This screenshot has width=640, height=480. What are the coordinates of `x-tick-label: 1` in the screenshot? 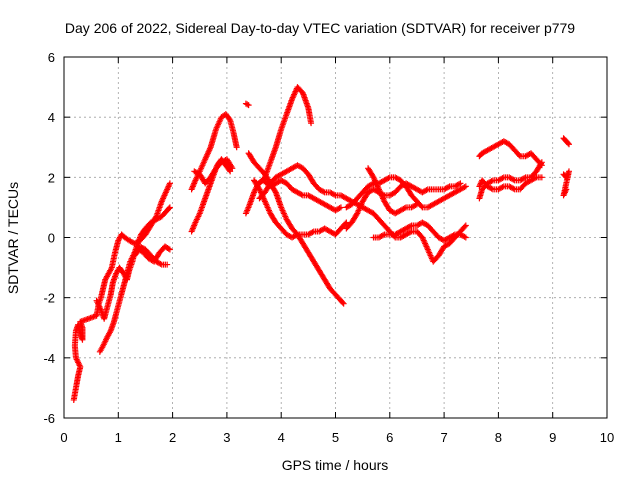 It's located at (118, 437).